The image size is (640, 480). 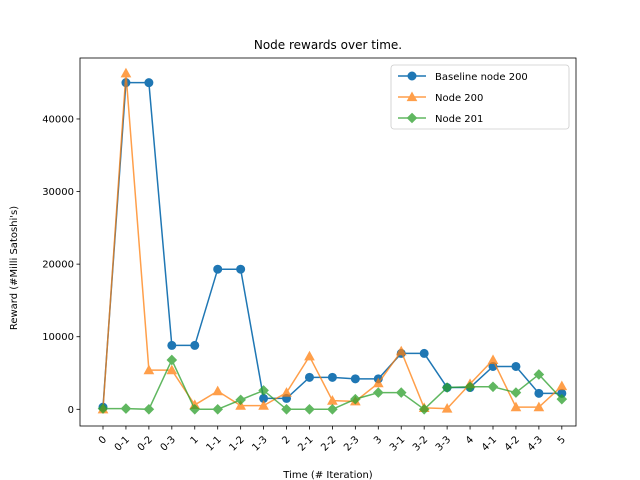 I want to click on legend-label: Node 200, so click(x=459, y=98).